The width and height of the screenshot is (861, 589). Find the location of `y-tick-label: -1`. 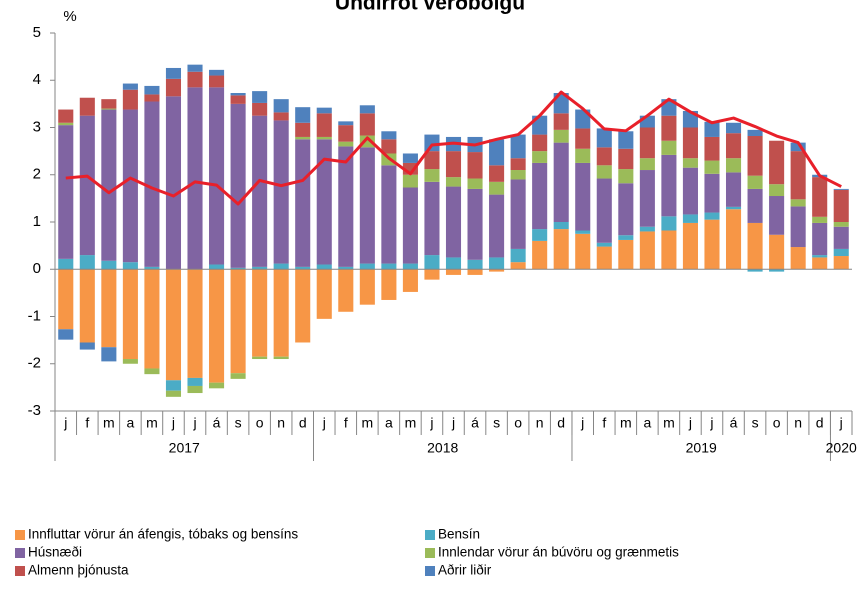

y-tick-label: -1 is located at coordinates (34, 315).